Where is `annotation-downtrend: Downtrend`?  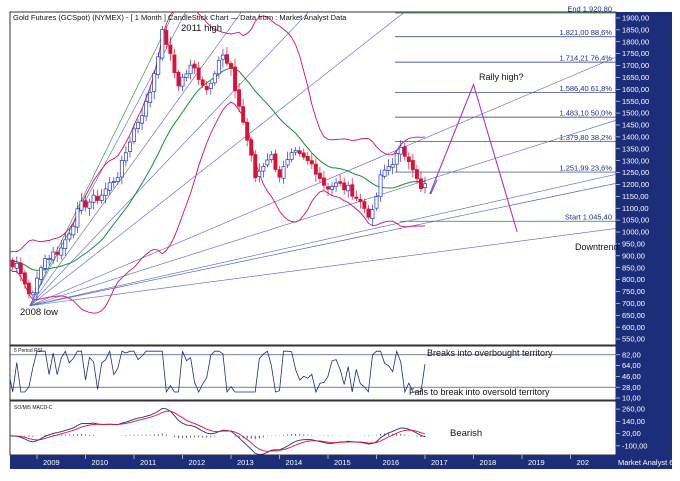 annotation-downtrend: Downtrend is located at coordinates (597, 247).